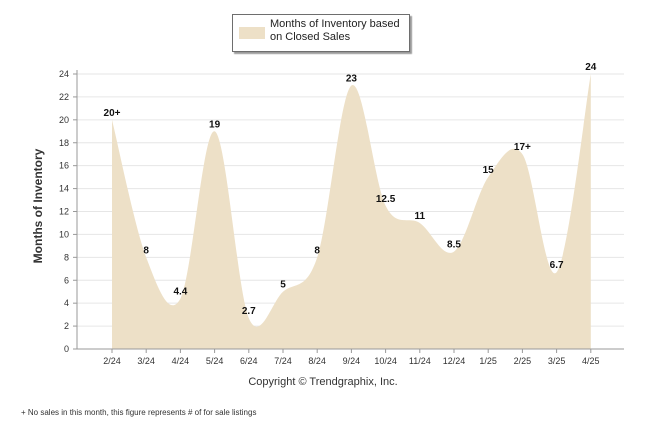  What do you see at coordinates (283, 361) in the screenshot?
I see `x-tick-label: 7/24` at bounding box center [283, 361].